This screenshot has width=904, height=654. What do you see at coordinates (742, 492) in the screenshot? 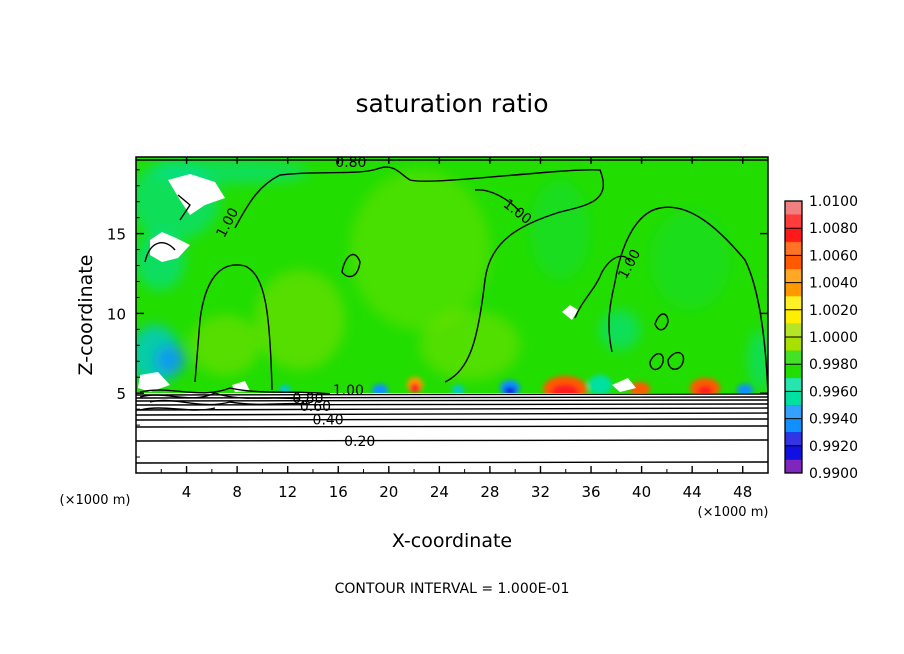
I see `x-tick-label: 48` at bounding box center [742, 492].